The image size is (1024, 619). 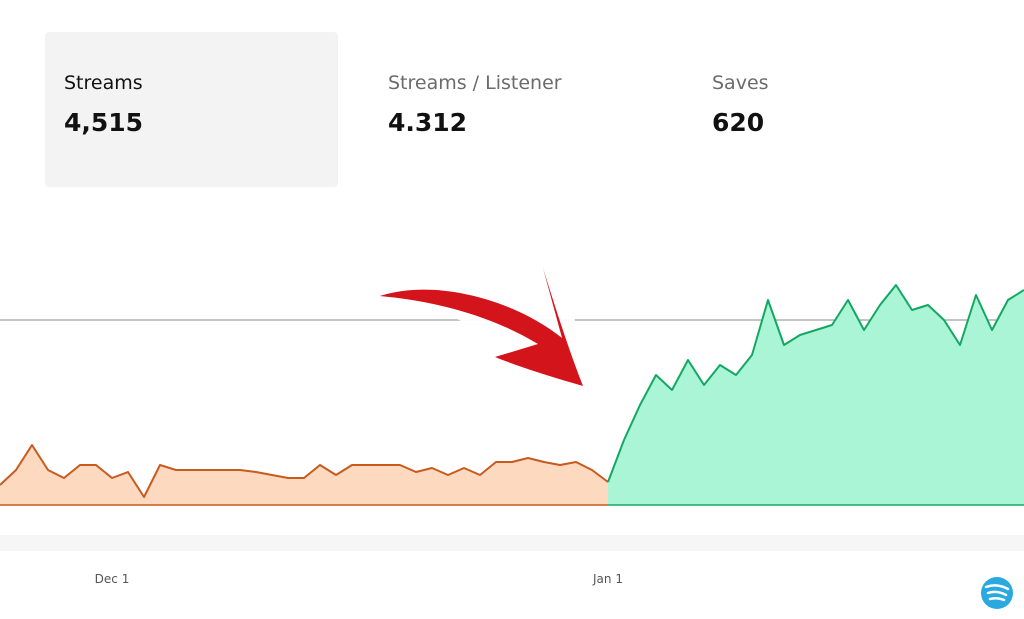 I want to click on annotation-arrow, so click(x=481, y=325).